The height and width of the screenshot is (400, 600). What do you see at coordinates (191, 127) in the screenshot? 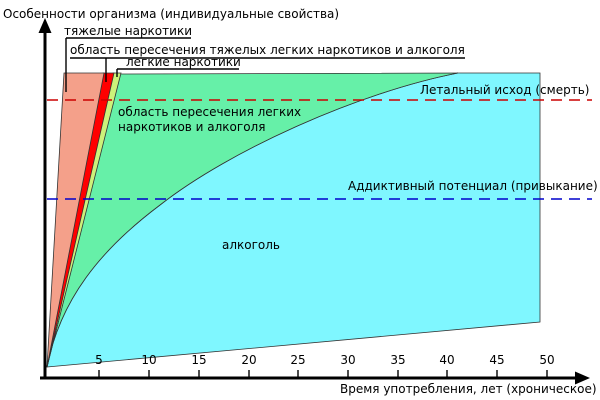
I see `light-overlap-label-line2: наркотиков и алкоголя` at bounding box center [191, 127].